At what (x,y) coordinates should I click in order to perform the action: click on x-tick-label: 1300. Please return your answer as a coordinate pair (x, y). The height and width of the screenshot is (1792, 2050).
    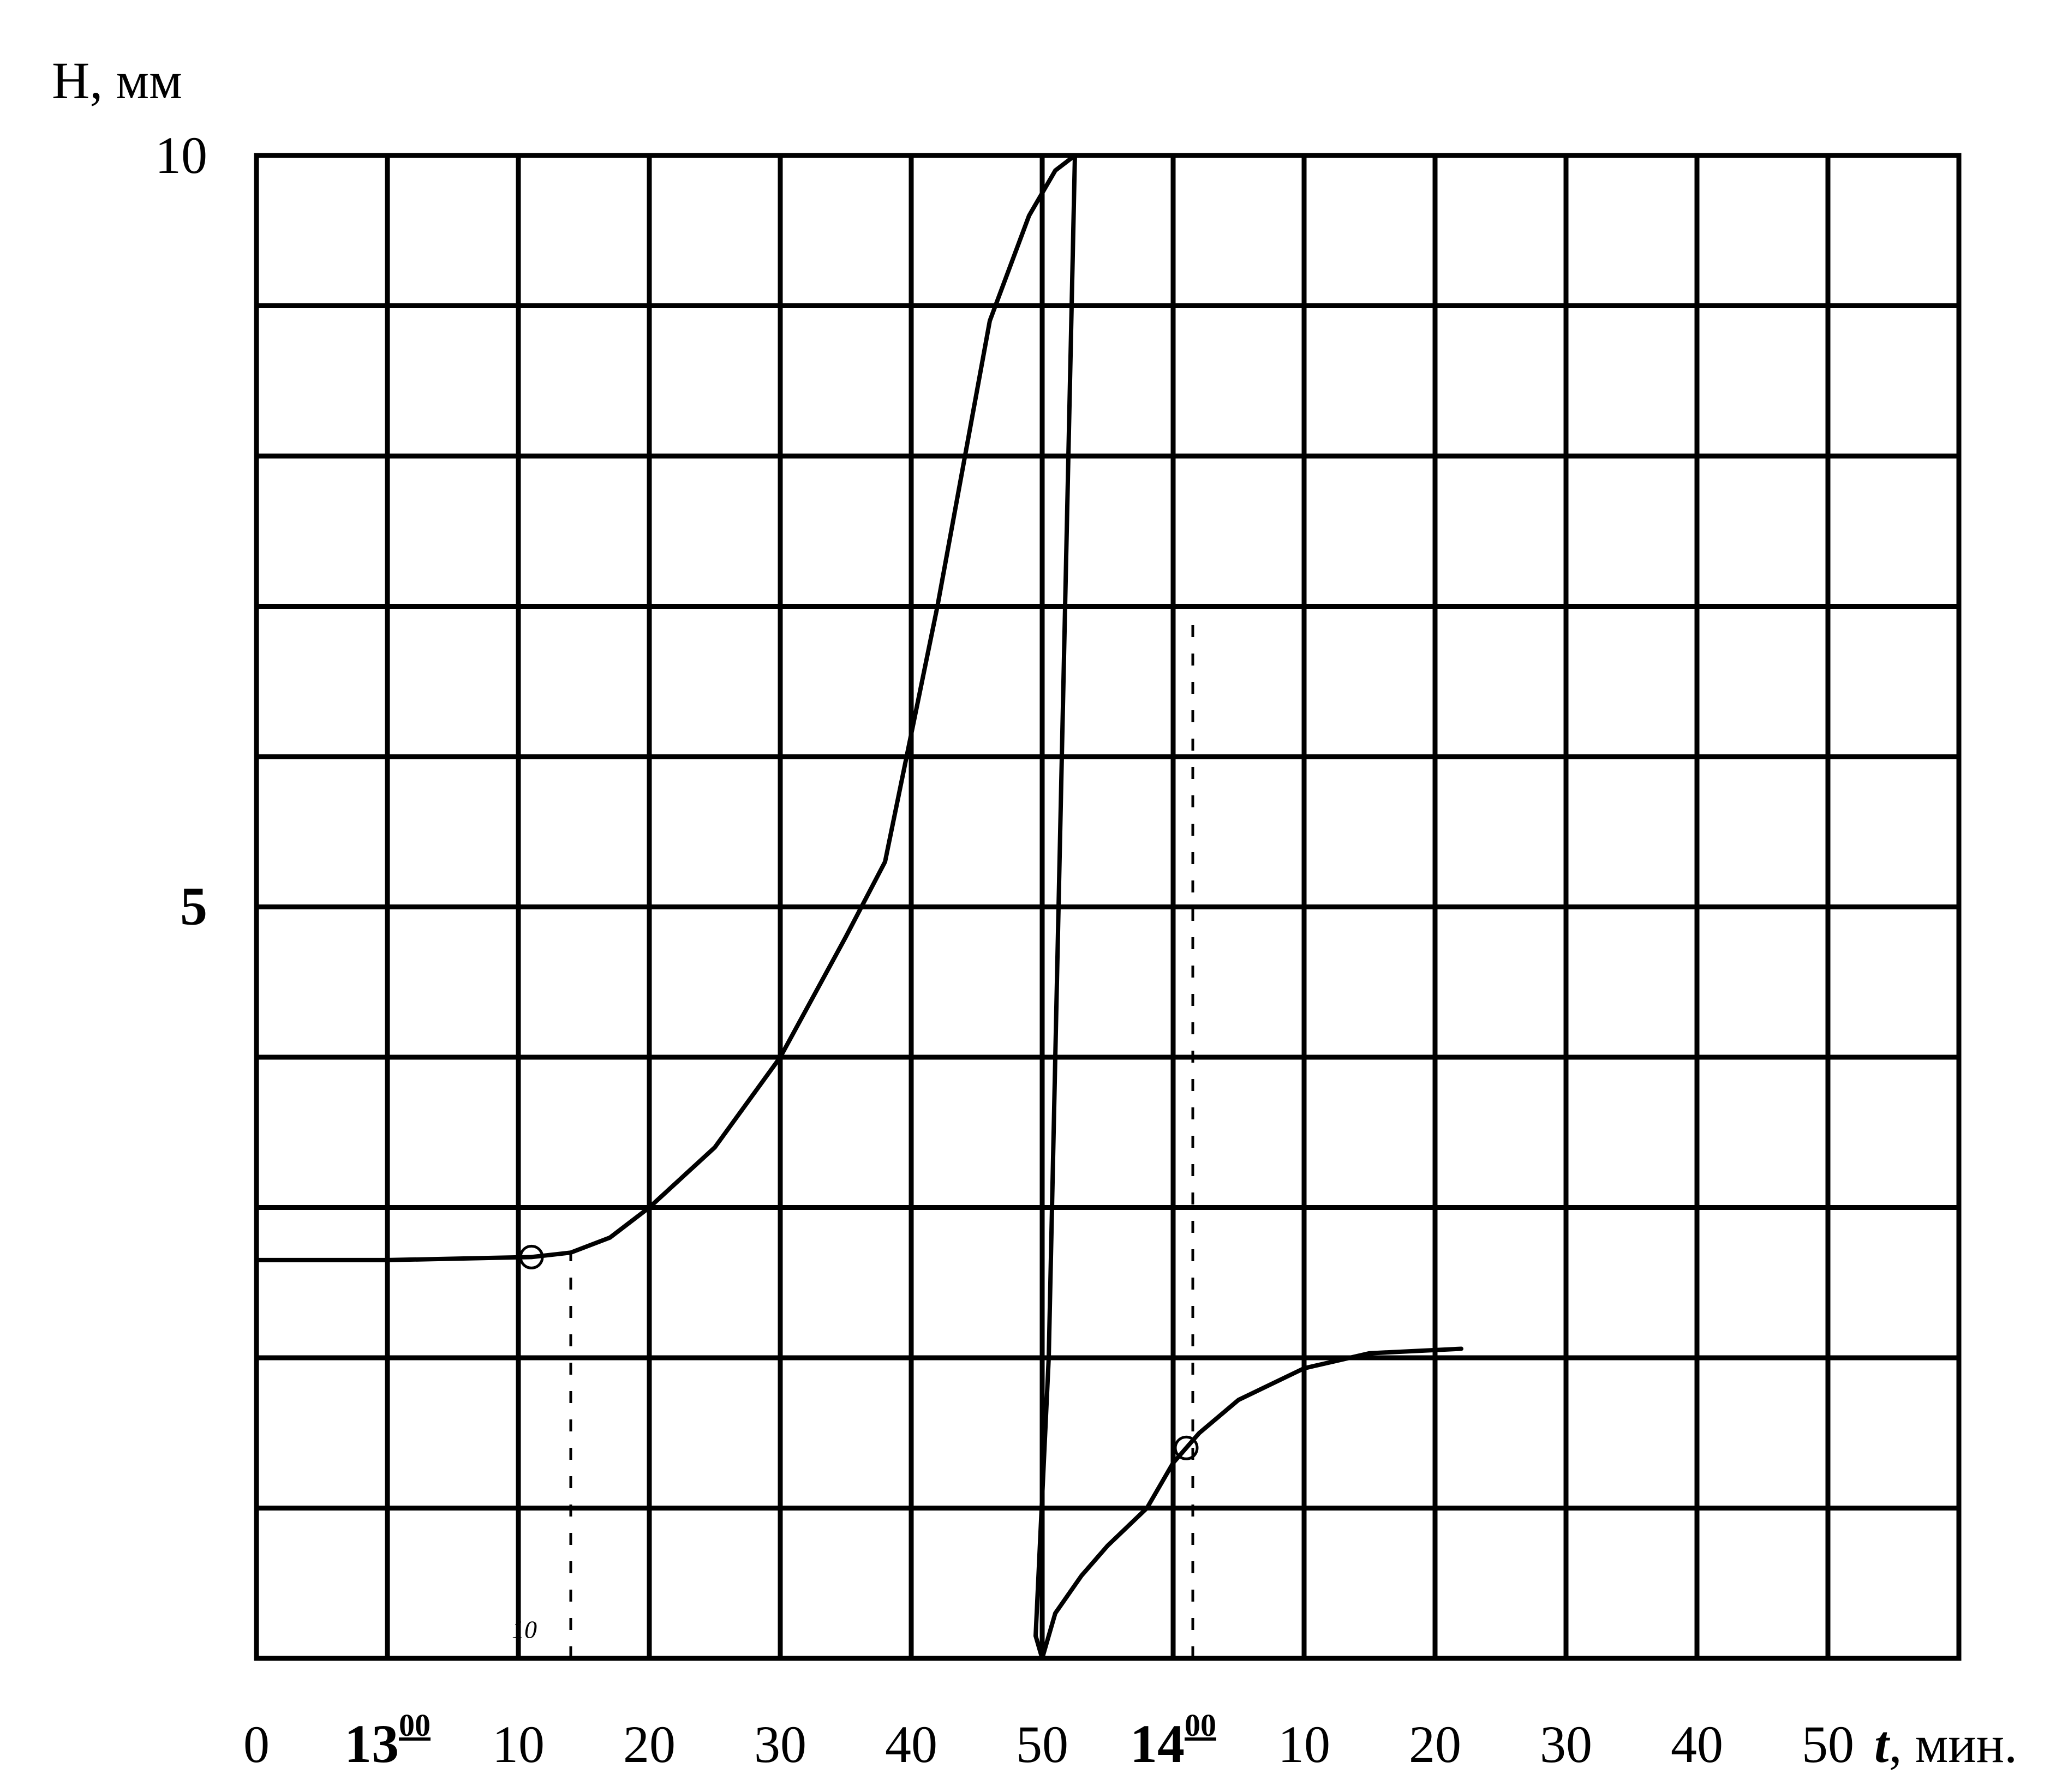
    Looking at the image, I should click on (388, 1740).